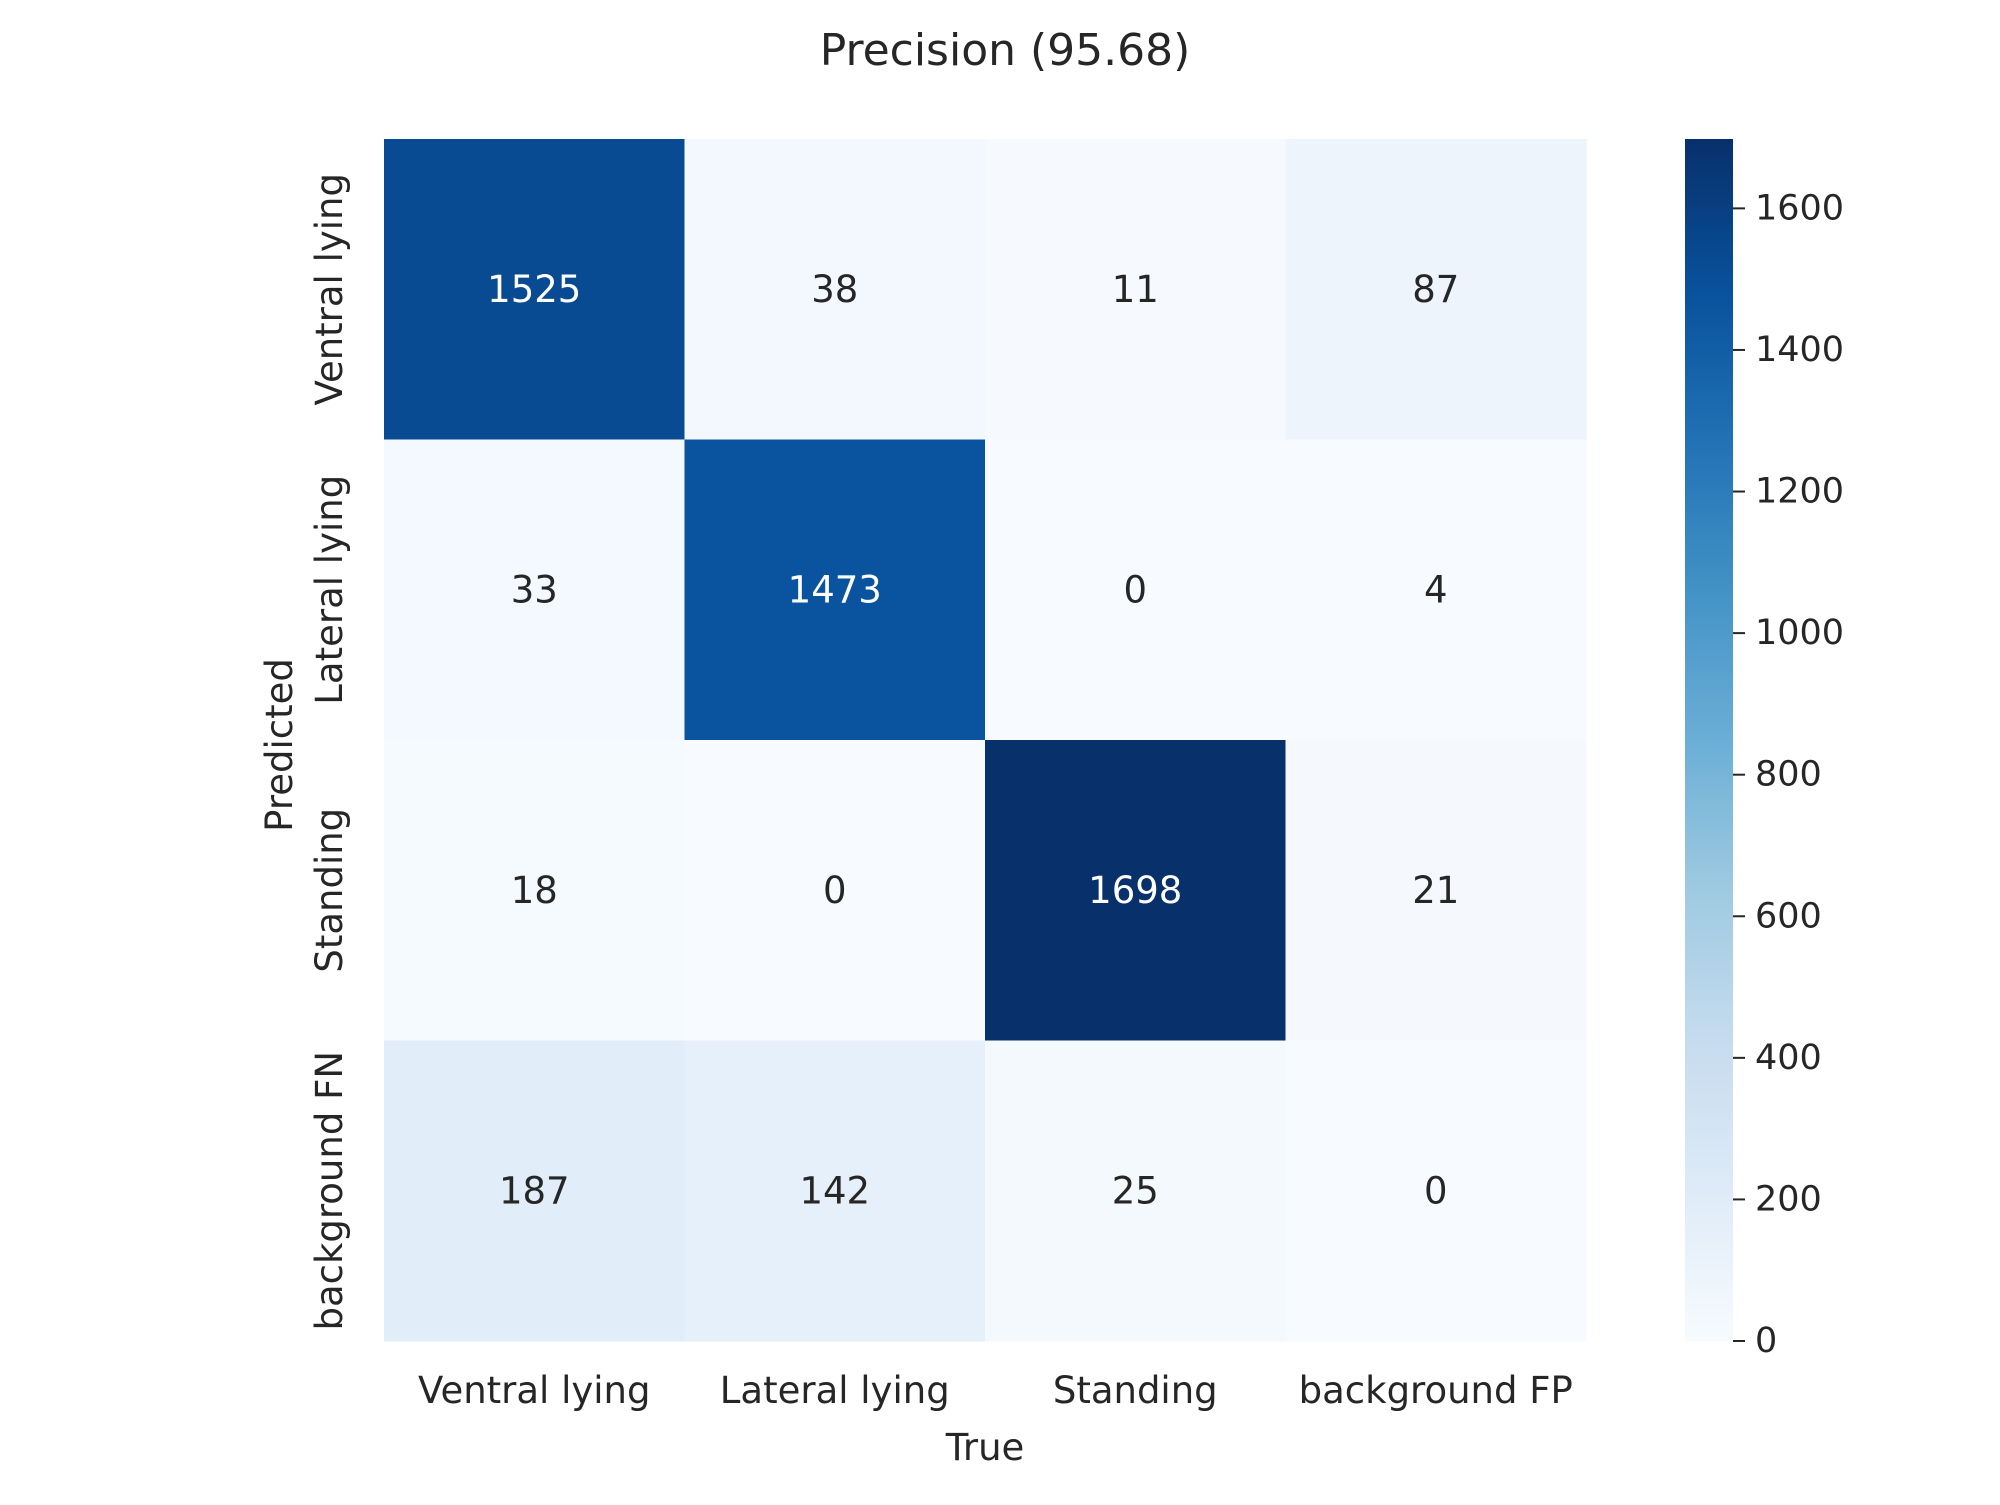  What do you see at coordinates (534, 1390) in the screenshot?
I see `x-tick-ventral-lying: Ventral lying` at bounding box center [534, 1390].